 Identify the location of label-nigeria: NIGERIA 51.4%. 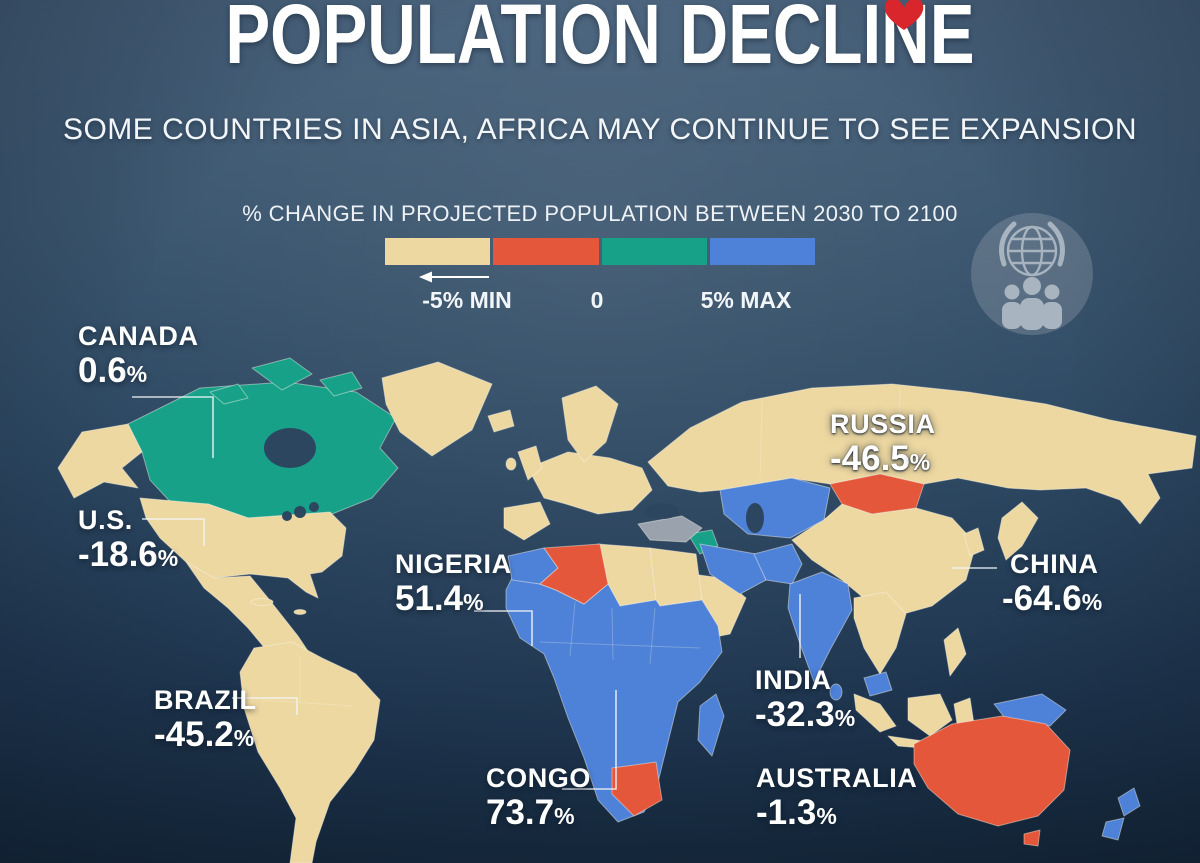
(453, 584).